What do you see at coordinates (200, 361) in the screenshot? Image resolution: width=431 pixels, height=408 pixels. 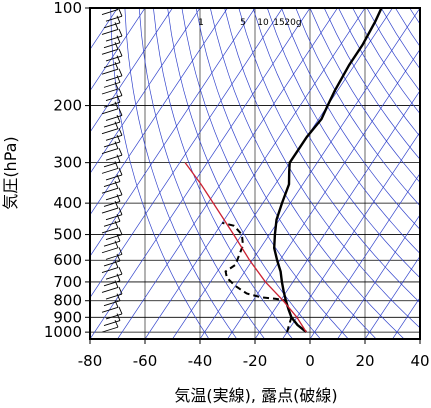 I see `xtick-label--40: -40` at bounding box center [200, 361].